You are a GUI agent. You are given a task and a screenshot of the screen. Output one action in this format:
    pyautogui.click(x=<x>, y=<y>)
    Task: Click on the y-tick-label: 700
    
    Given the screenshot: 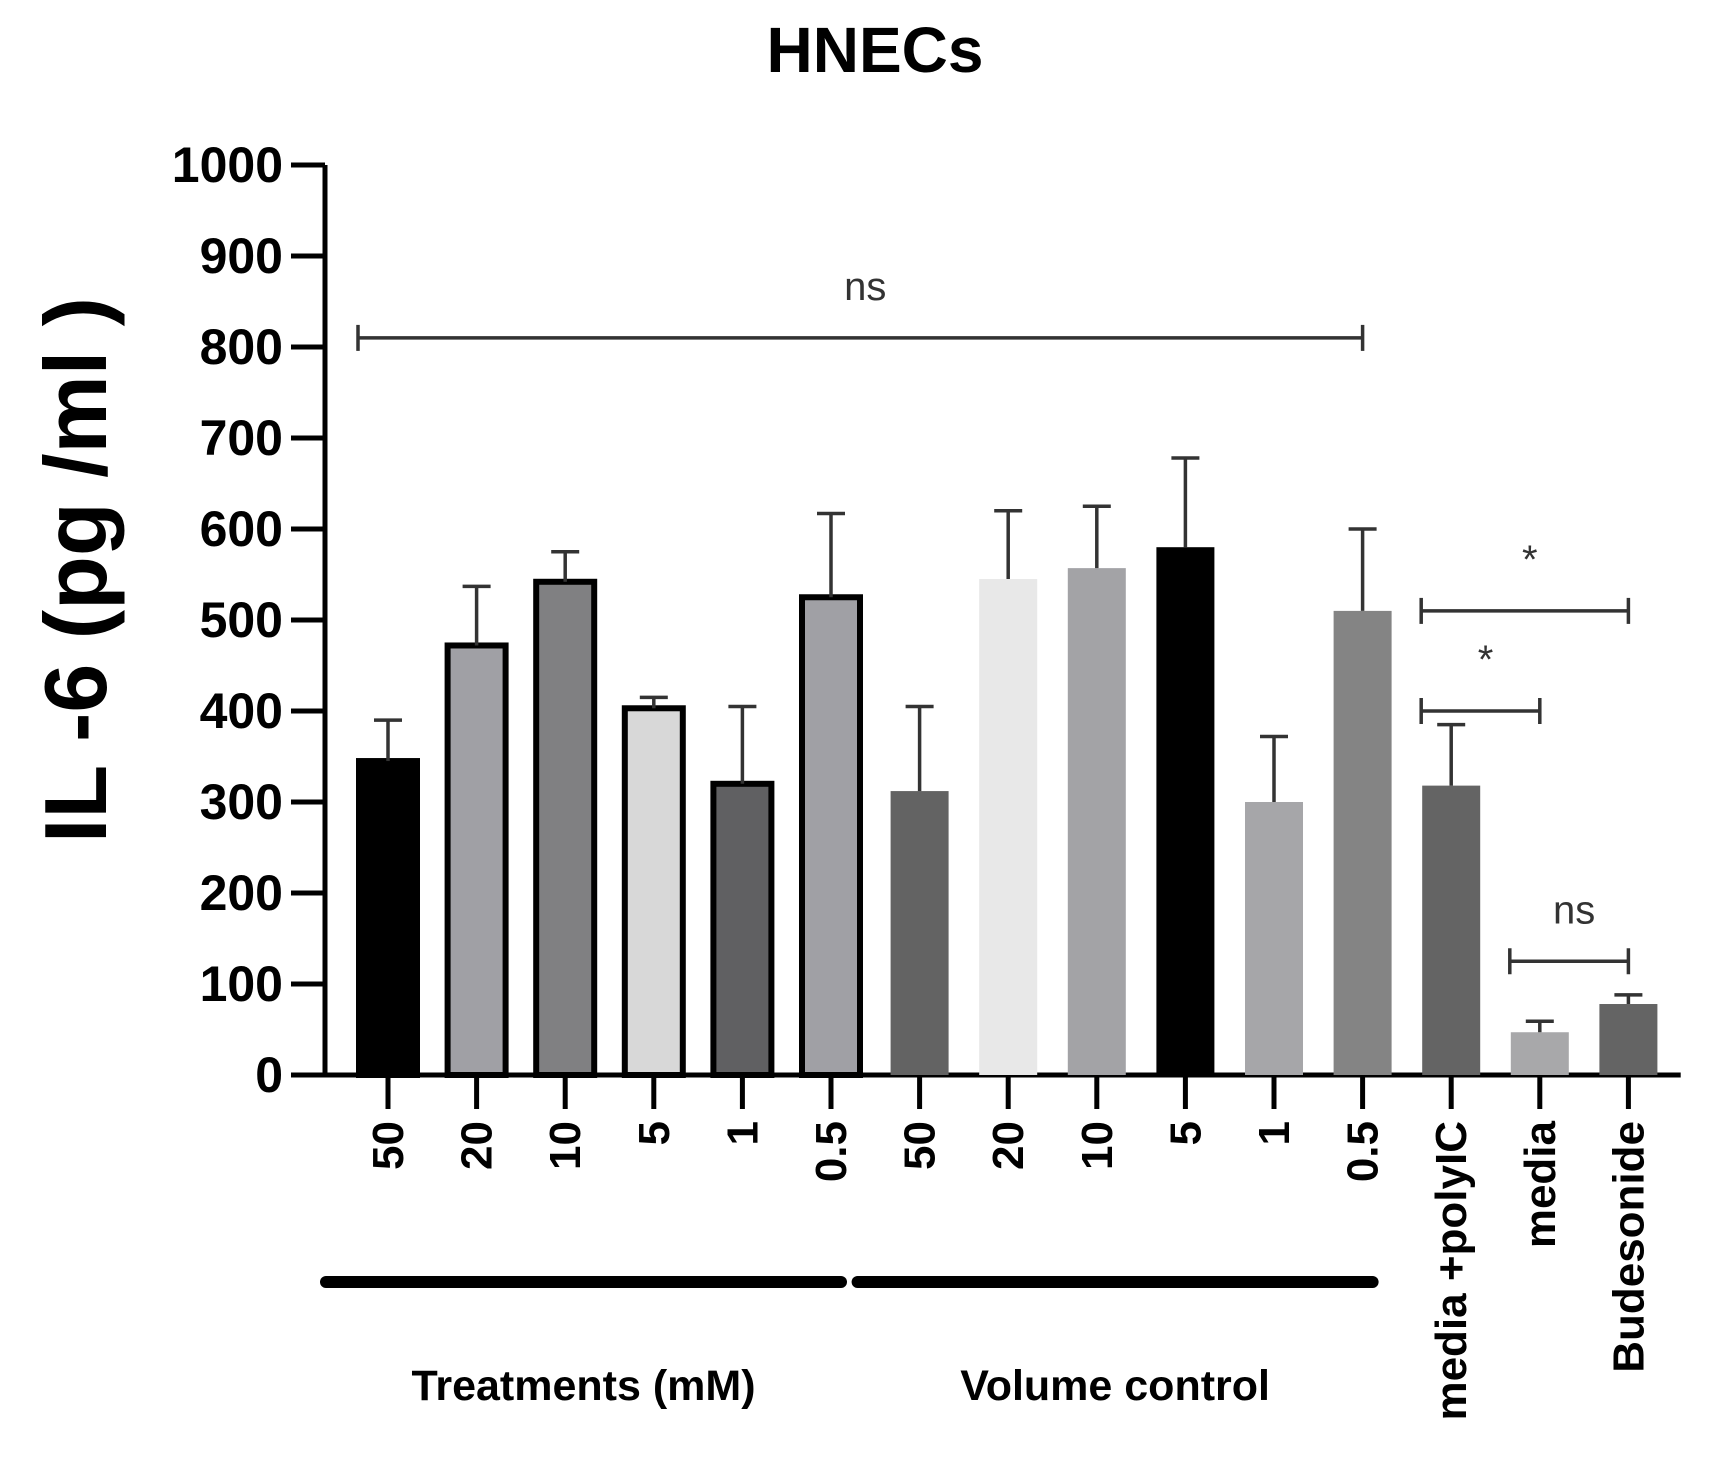 What is the action you would take?
    pyautogui.click(x=241, y=438)
    